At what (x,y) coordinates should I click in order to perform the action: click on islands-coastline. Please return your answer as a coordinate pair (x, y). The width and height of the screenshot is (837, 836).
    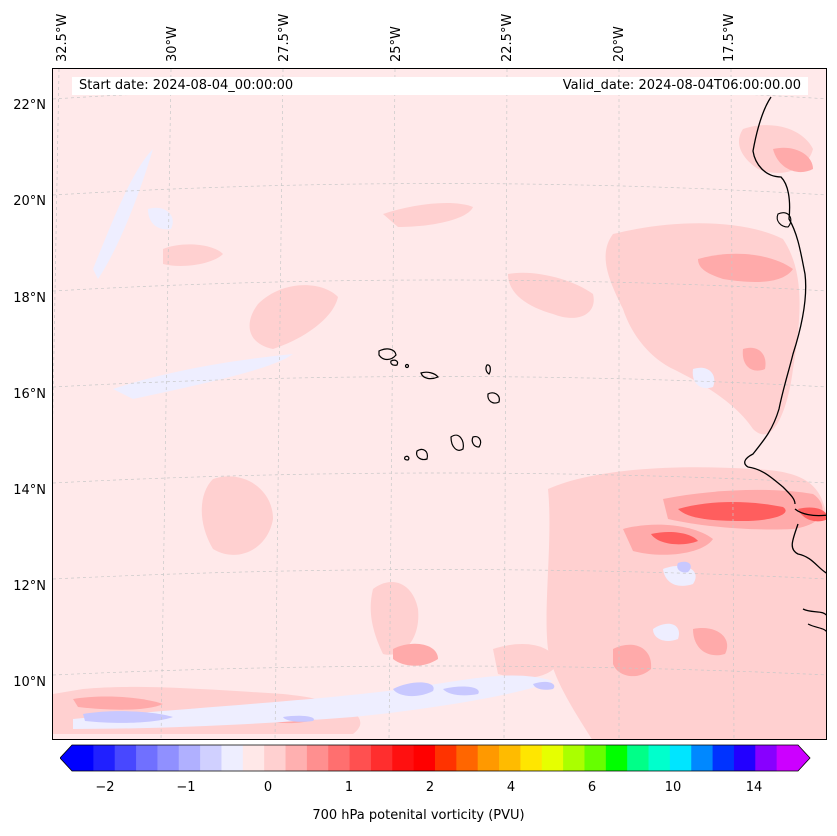
    Looking at the image, I should click on (816, 627).